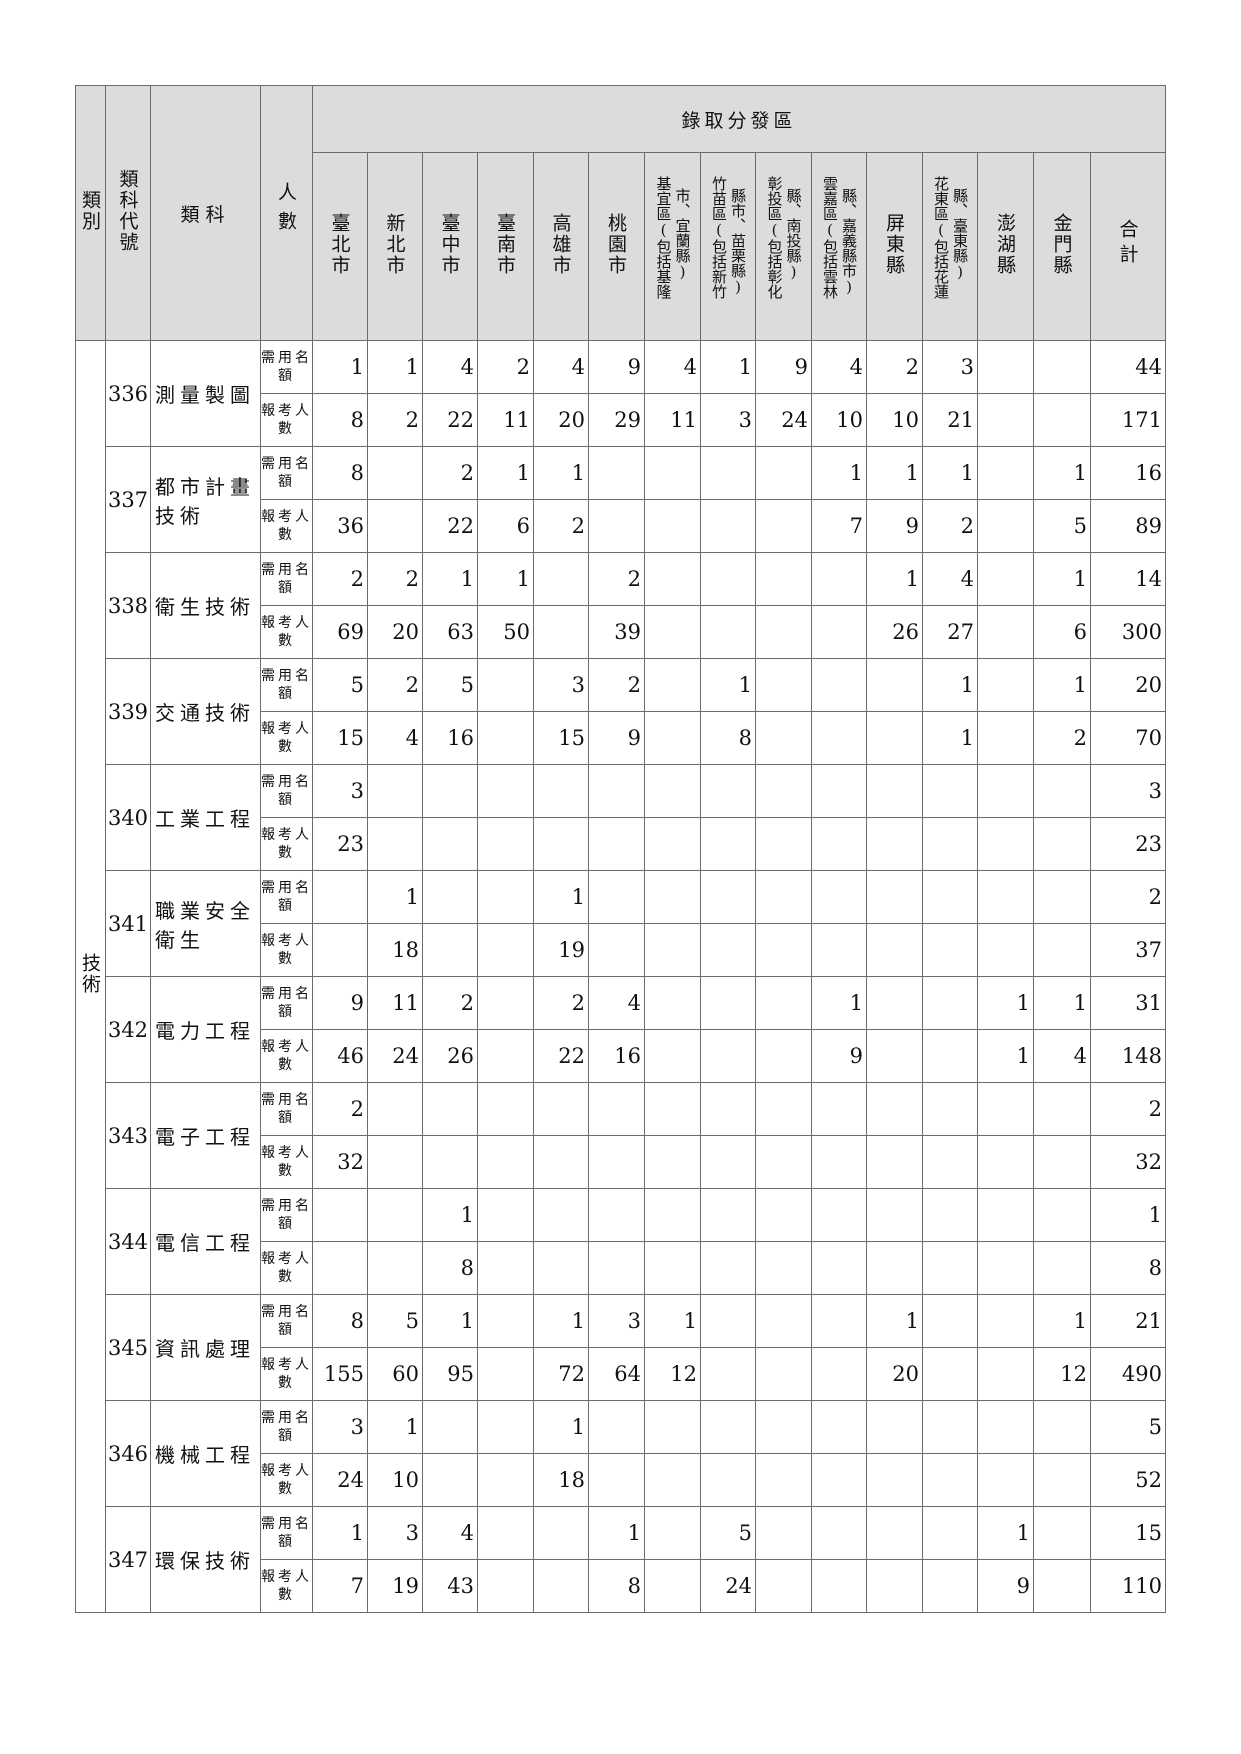 The width and height of the screenshot is (1241, 1754). What do you see at coordinates (950, 632) in the screenshot?
I see `value-cell: 27` at bounding box center [950, 632].